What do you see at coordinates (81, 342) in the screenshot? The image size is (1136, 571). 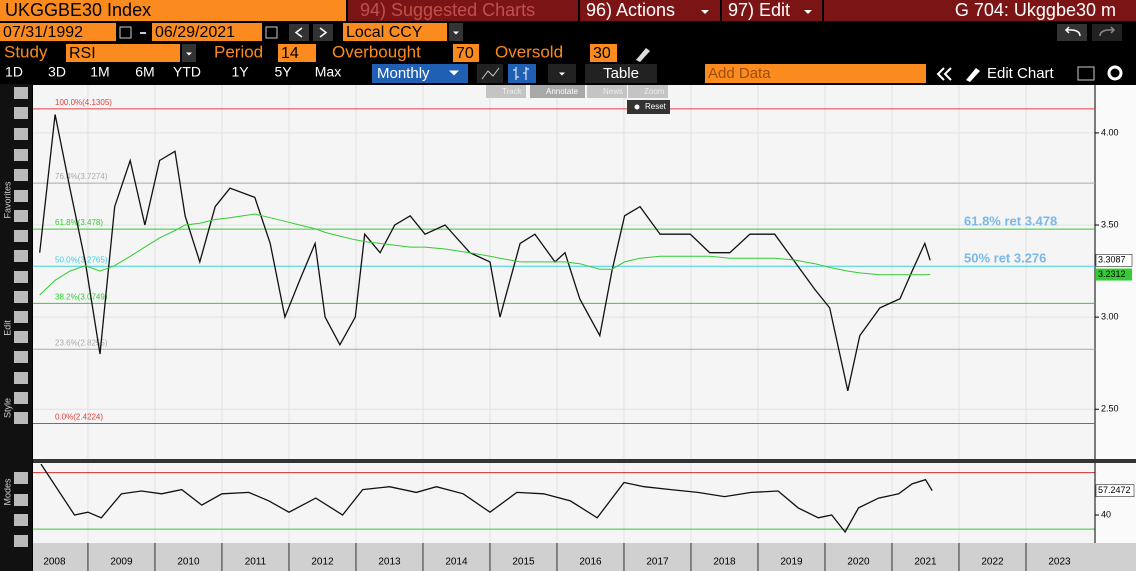 I see `retracement-label: 23.6%(2.8255)` at bounding box center [81, 342].